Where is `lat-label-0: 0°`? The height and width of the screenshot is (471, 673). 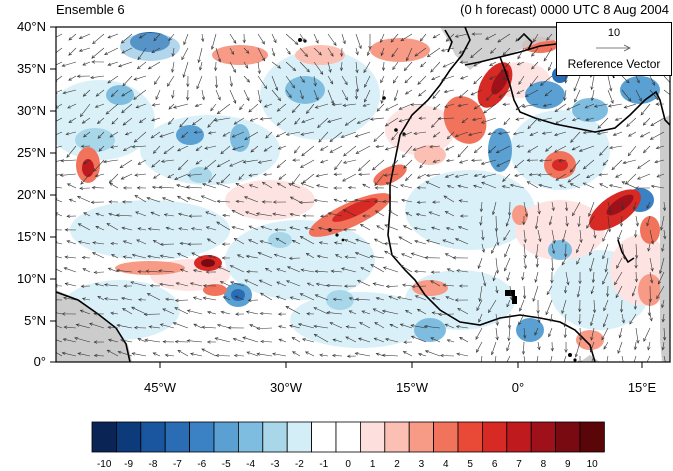
lat-label-0: 0° is located at coordinates (39, 361).